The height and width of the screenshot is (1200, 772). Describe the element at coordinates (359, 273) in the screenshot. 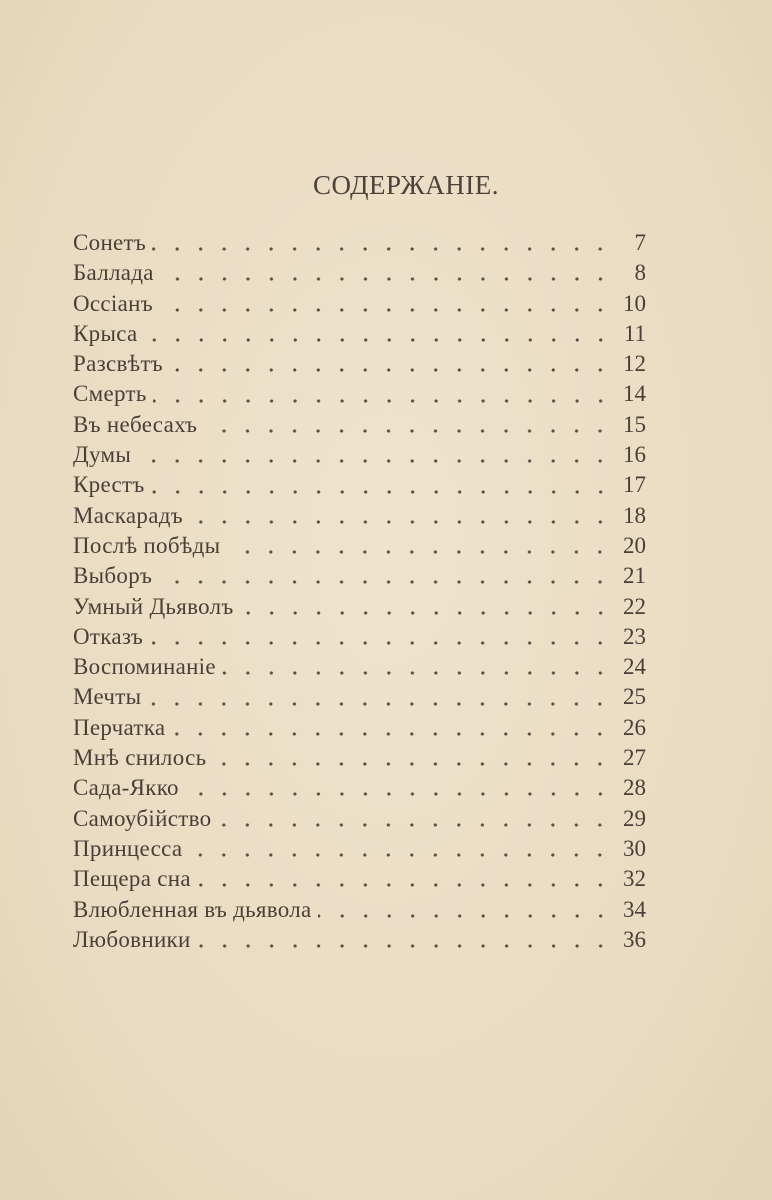

I see `toc-entry: Баллада 8` at that location.